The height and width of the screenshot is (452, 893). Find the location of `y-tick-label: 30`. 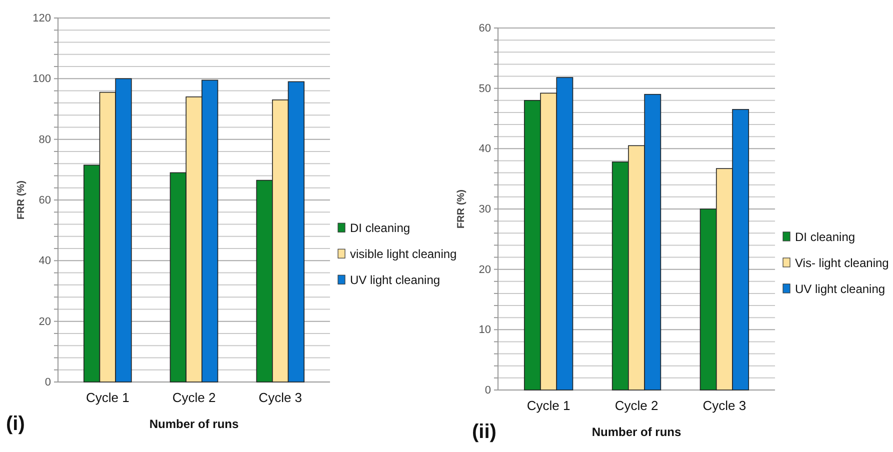

y-tick-label: 30 is located at coordinates (484, 210).